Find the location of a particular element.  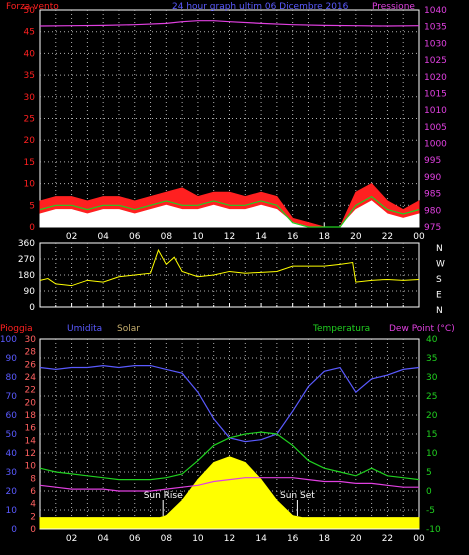

temp-tick-label: 35 is located at coordinates (431, 359).